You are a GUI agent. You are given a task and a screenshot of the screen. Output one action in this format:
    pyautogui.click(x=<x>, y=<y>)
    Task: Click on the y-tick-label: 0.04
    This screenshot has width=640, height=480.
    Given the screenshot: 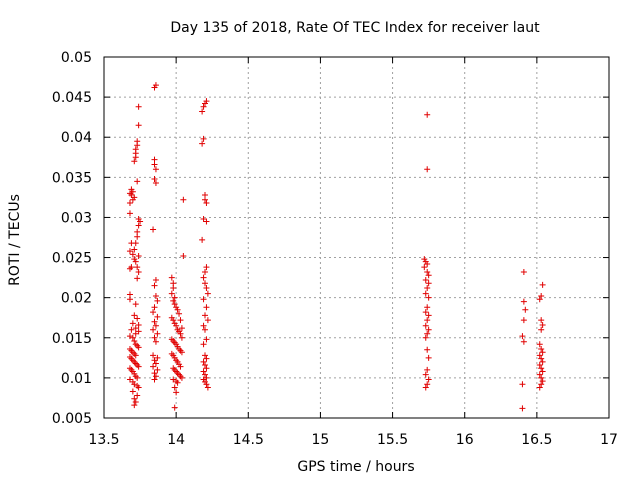 What is the action you would take?
    pyautogui.click(x=76, y=138)
    